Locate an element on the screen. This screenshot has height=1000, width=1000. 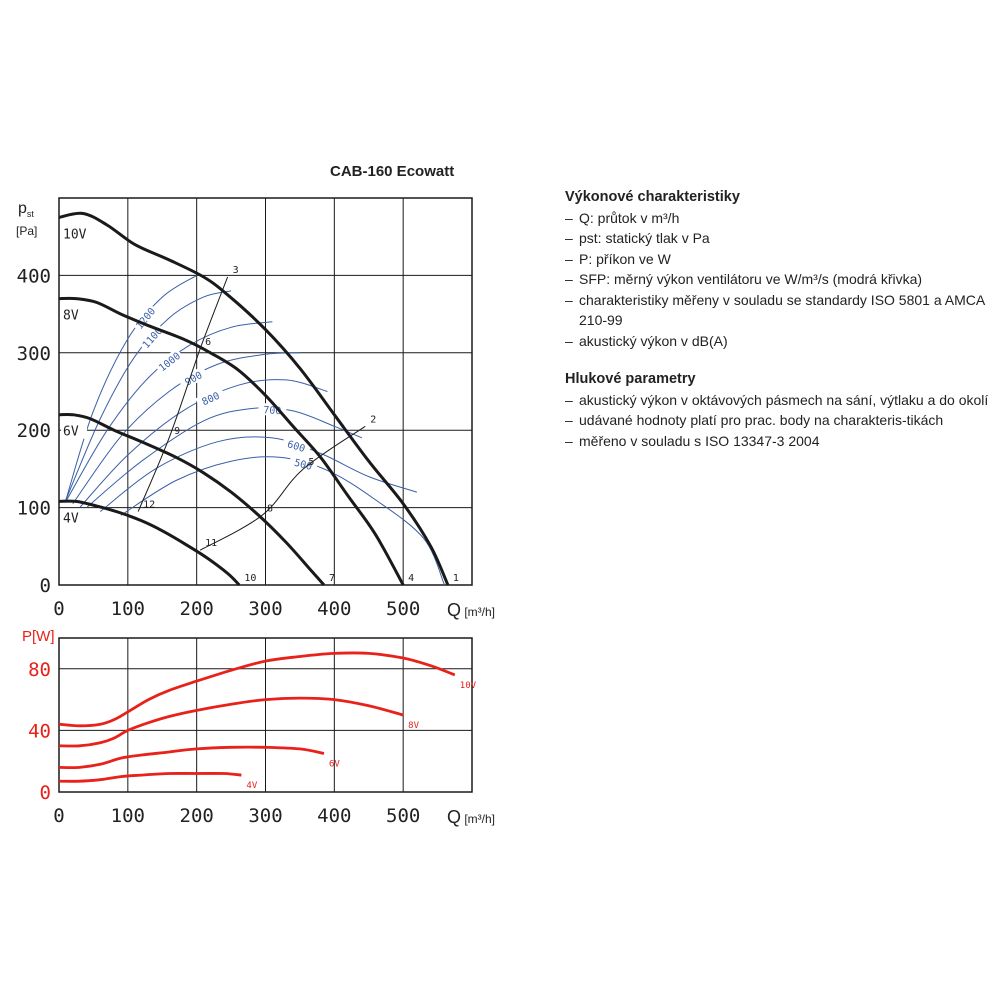
list-item: akustický výkon v dB(A) is located at coordinates (782, 341).